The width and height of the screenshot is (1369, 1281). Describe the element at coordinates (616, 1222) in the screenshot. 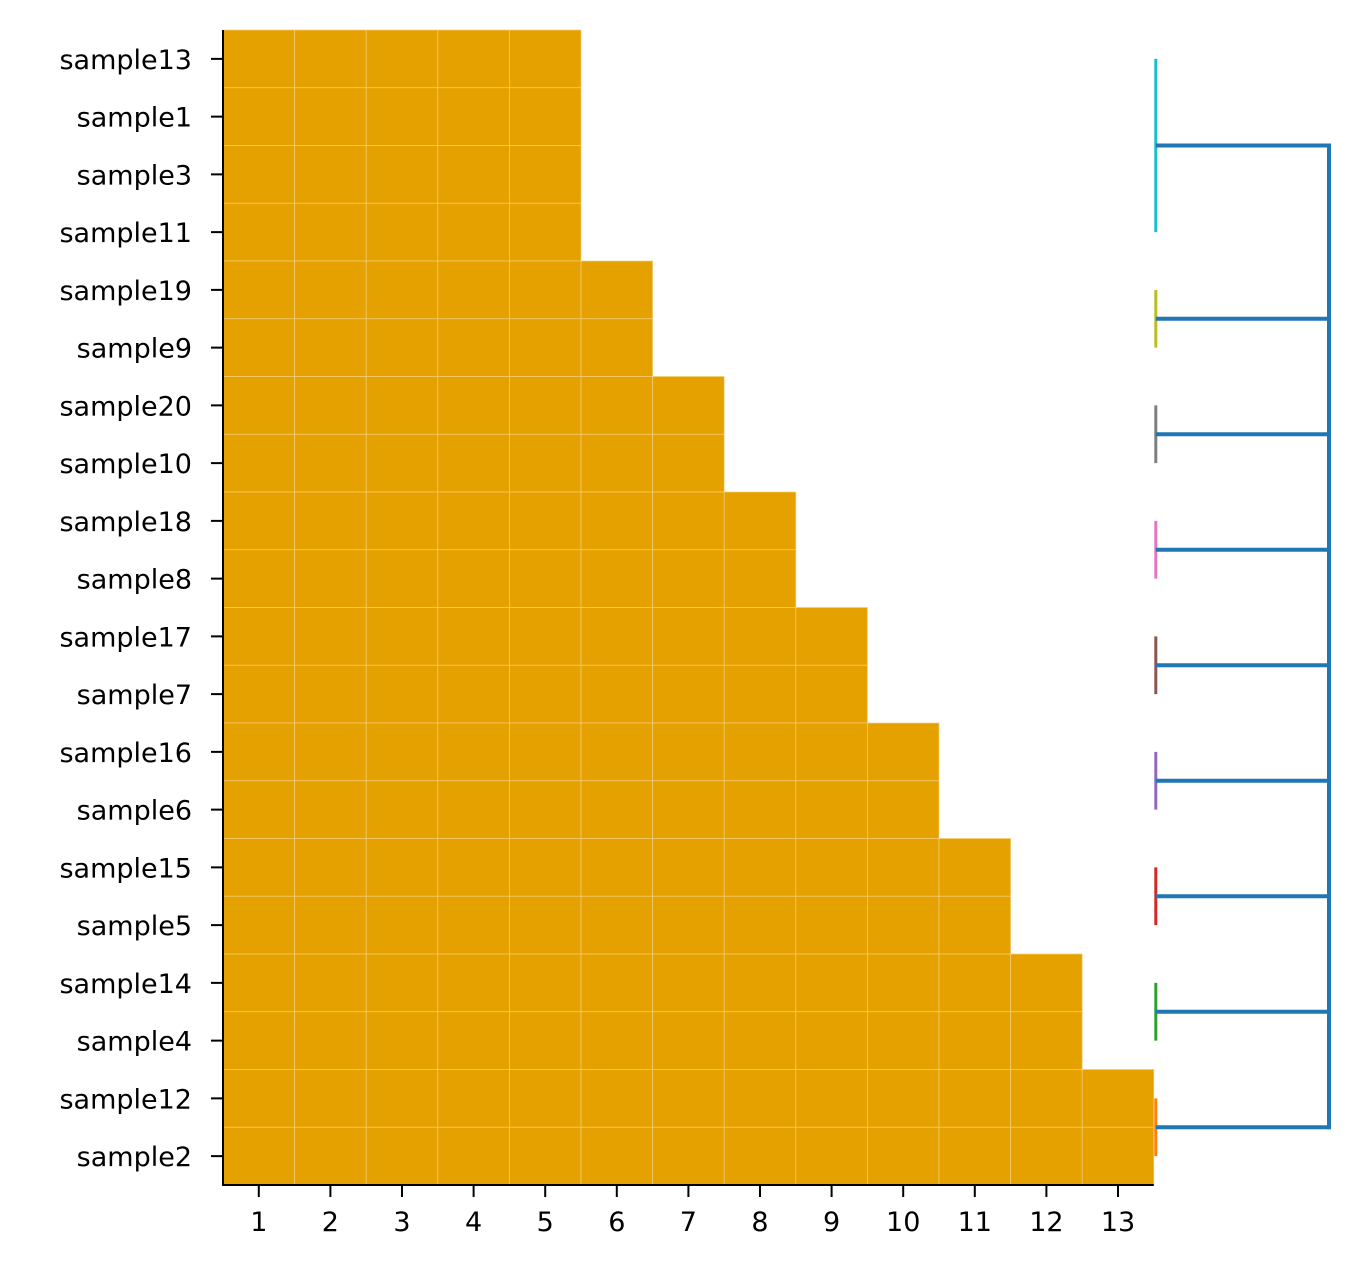

I see `column-label: 6` at that location.